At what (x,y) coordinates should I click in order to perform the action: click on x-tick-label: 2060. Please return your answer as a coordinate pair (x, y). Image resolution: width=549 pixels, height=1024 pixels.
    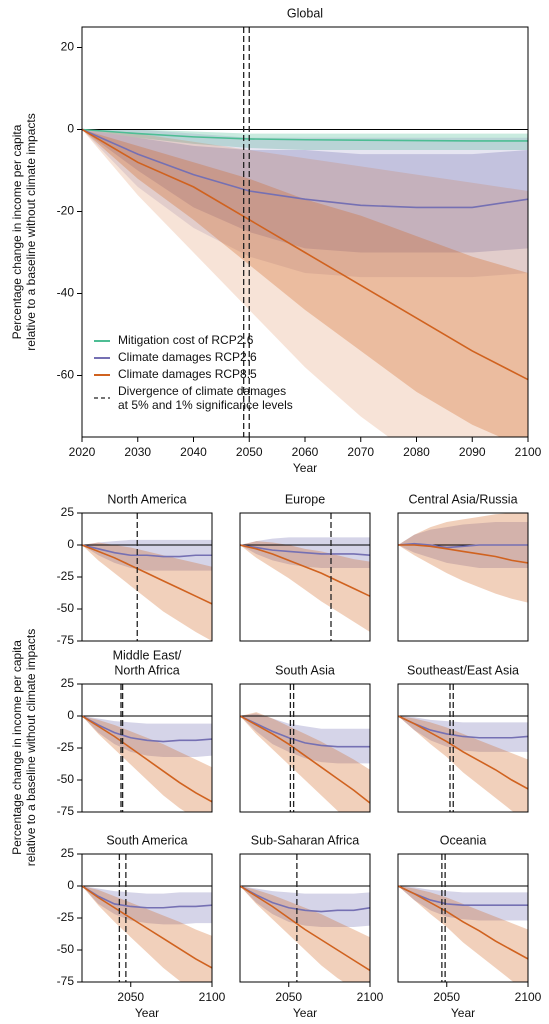
    Looking at the image, I should click on (305, 452).